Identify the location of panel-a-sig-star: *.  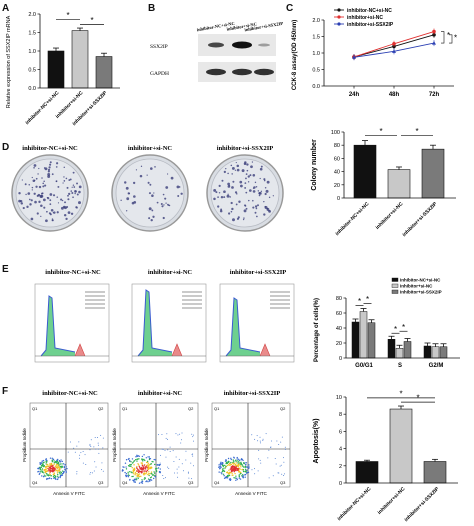
(91, 20).